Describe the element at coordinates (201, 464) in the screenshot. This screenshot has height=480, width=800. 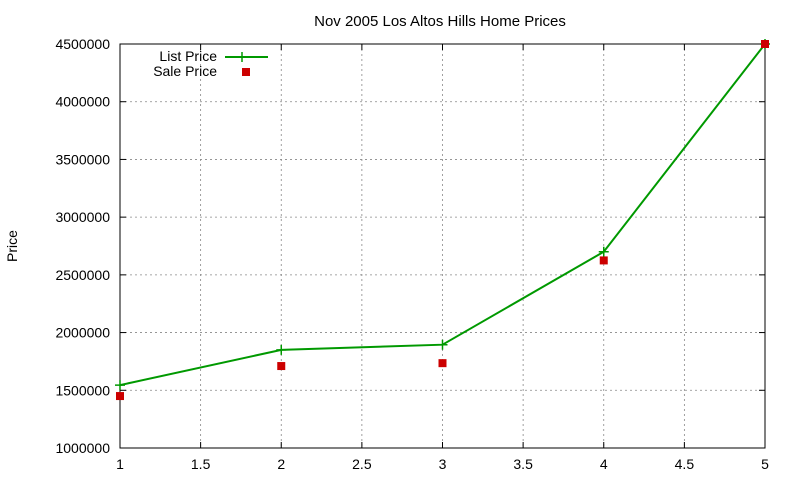
I see `x-tick-label: 1.5` at that location.